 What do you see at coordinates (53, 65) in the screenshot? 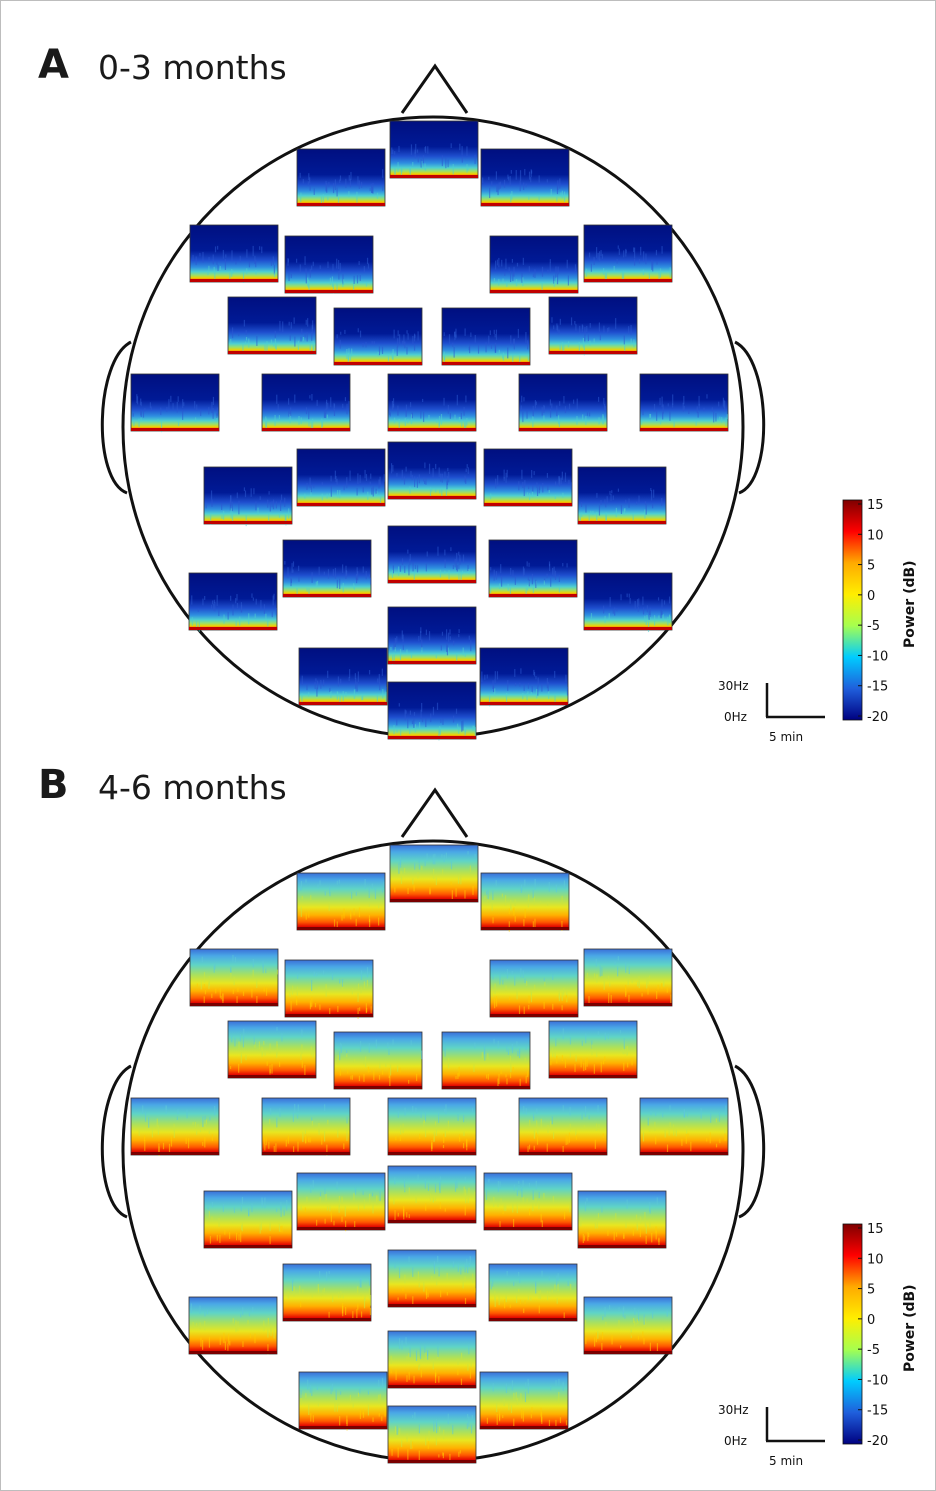
I see `panel-a-letter: A` at bounding box center [53, 65].